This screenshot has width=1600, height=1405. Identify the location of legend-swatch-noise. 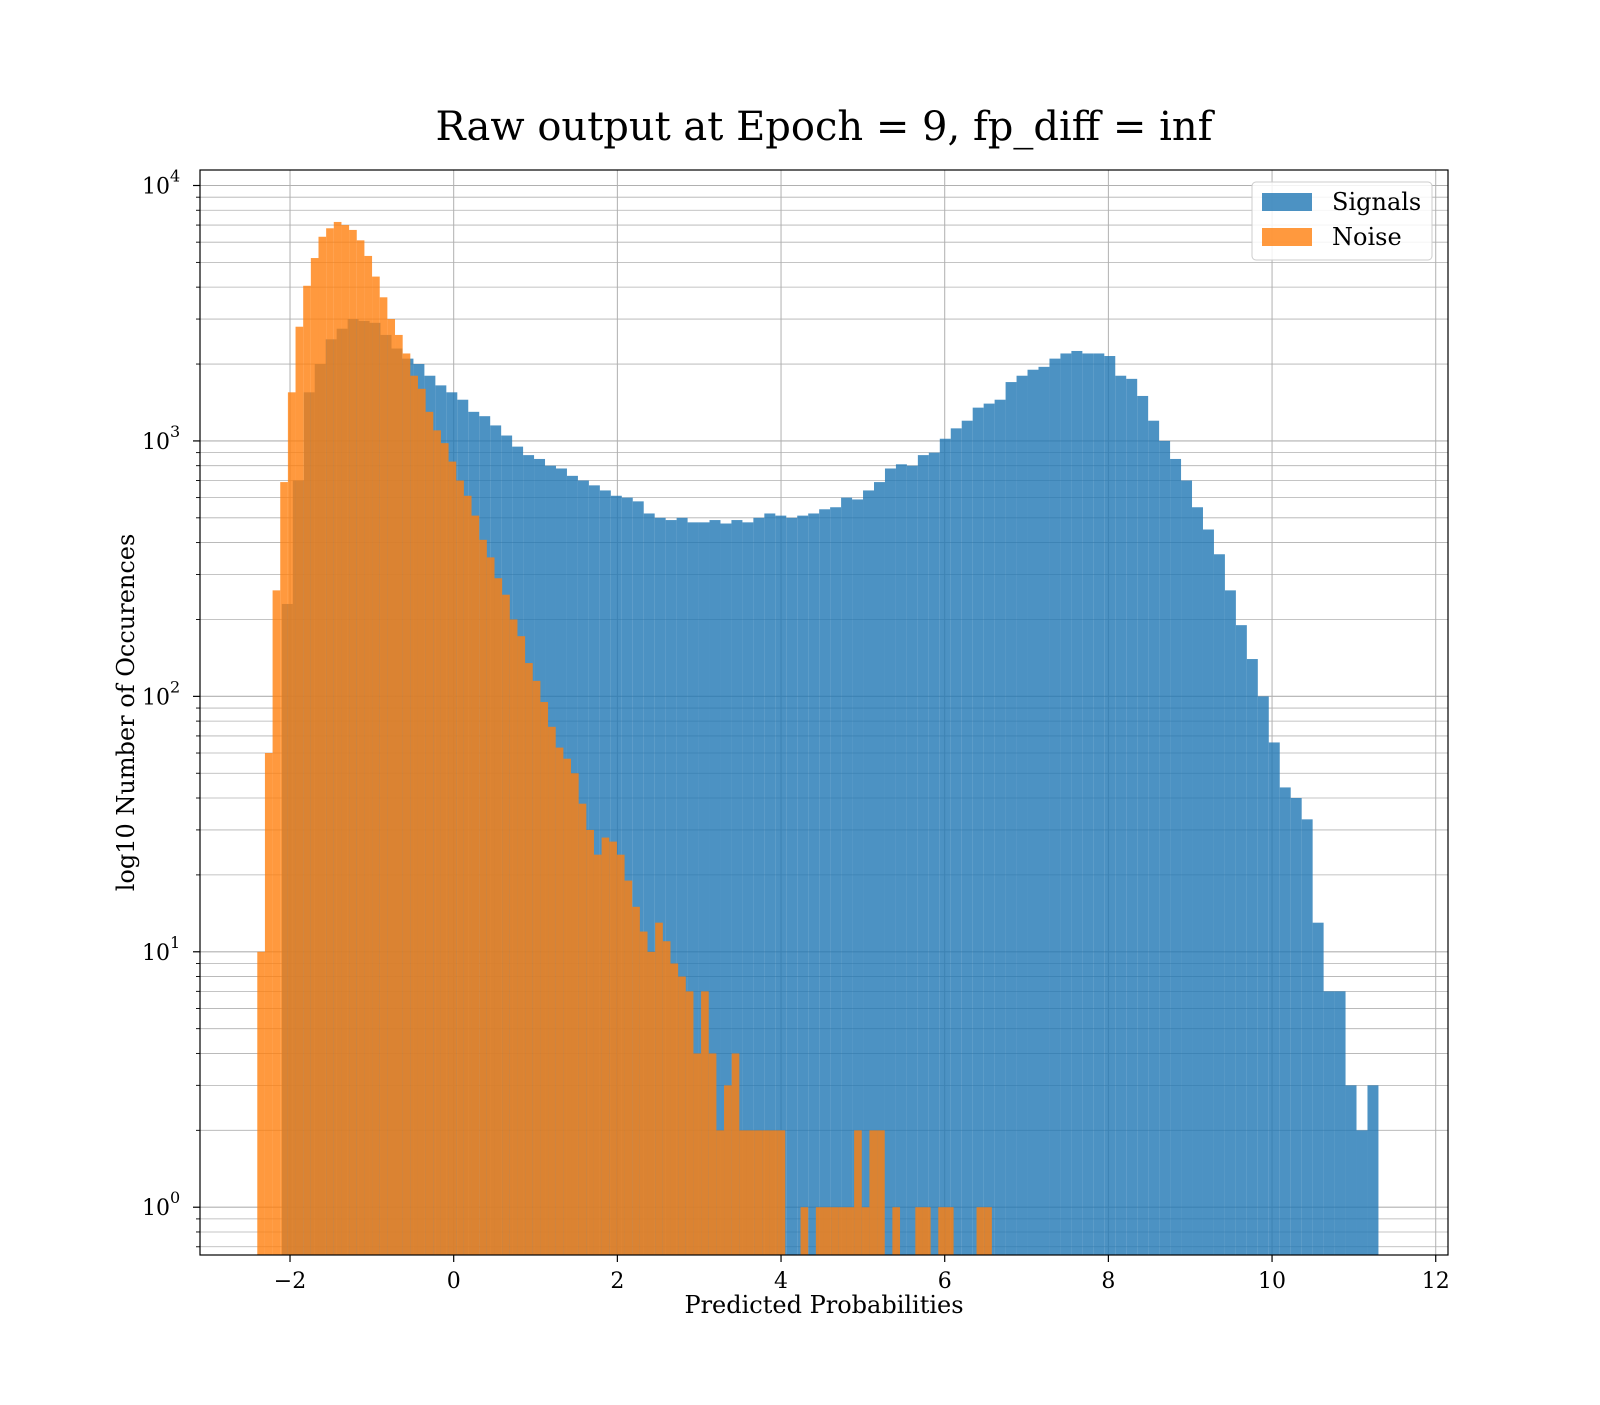
(1287, 237).